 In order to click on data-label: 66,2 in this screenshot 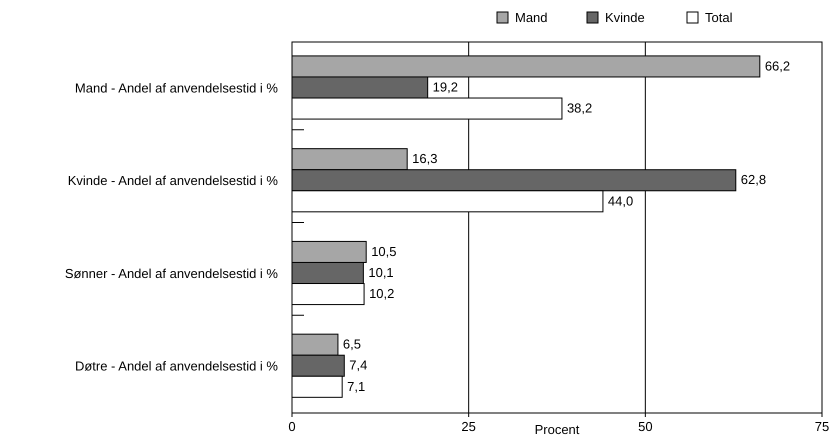, I will do `click(777, 66)`.